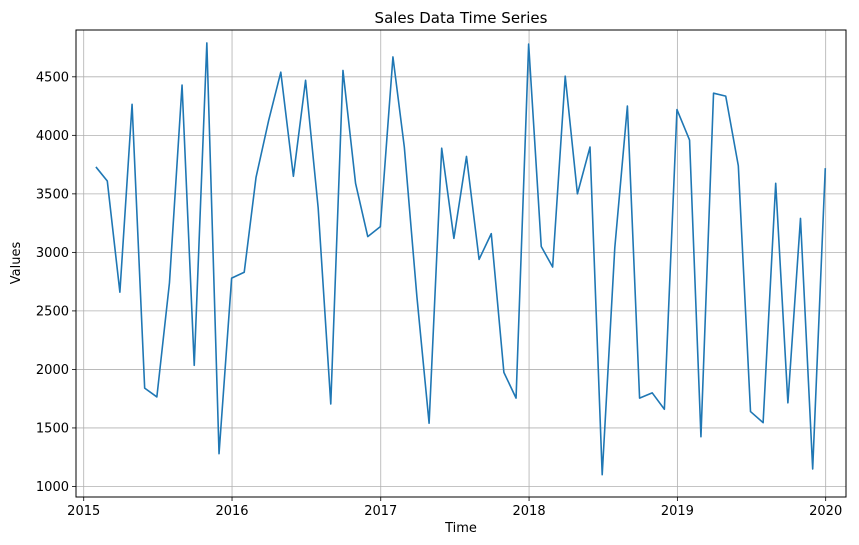 Image resolution: width=859 pixels, height=545 pixels. I want to click on x-tick-label: 2017, so click(380, 511).